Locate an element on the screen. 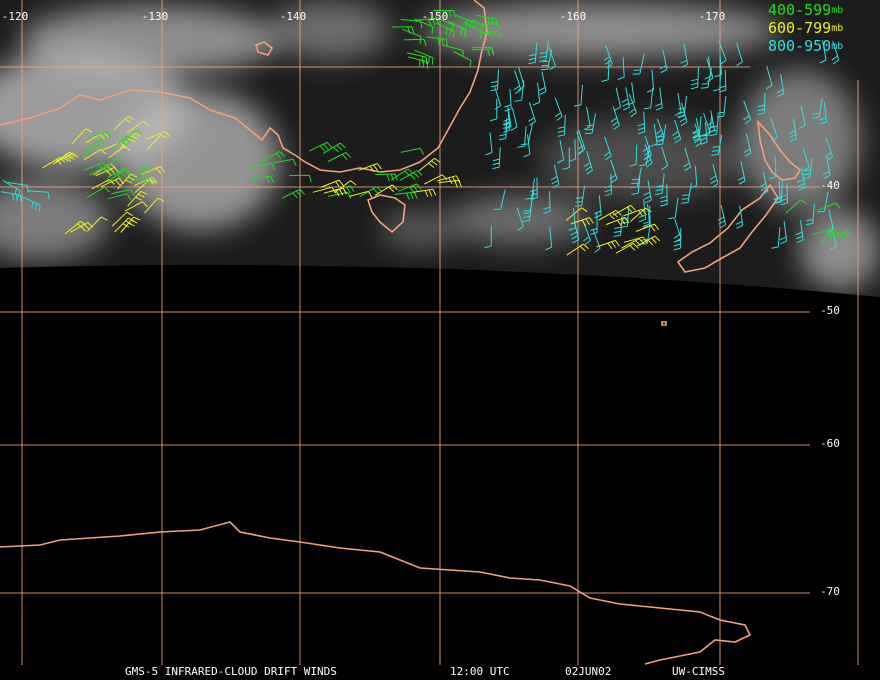 This screenshot has width=880, height=680. islet is located at coordinates (664, 323).